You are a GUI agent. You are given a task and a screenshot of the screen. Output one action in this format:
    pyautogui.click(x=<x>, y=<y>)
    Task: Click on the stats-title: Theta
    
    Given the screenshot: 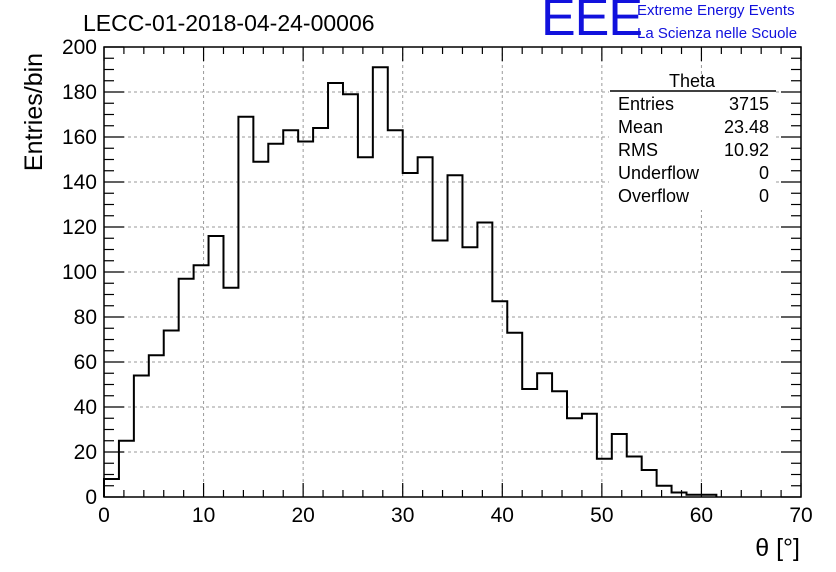 What is the action you would take?
    pyautogui.click(x=692, y=81)
    